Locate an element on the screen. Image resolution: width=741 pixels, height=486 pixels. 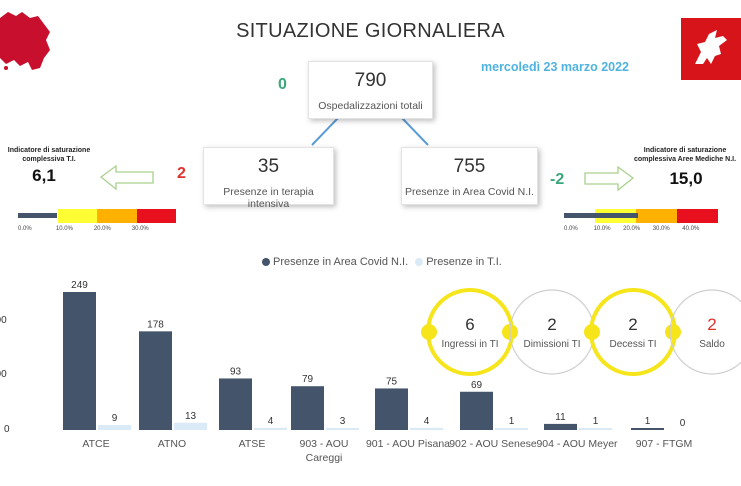
scale-tick-label: 40.0% is located at coordinates (691, 229).